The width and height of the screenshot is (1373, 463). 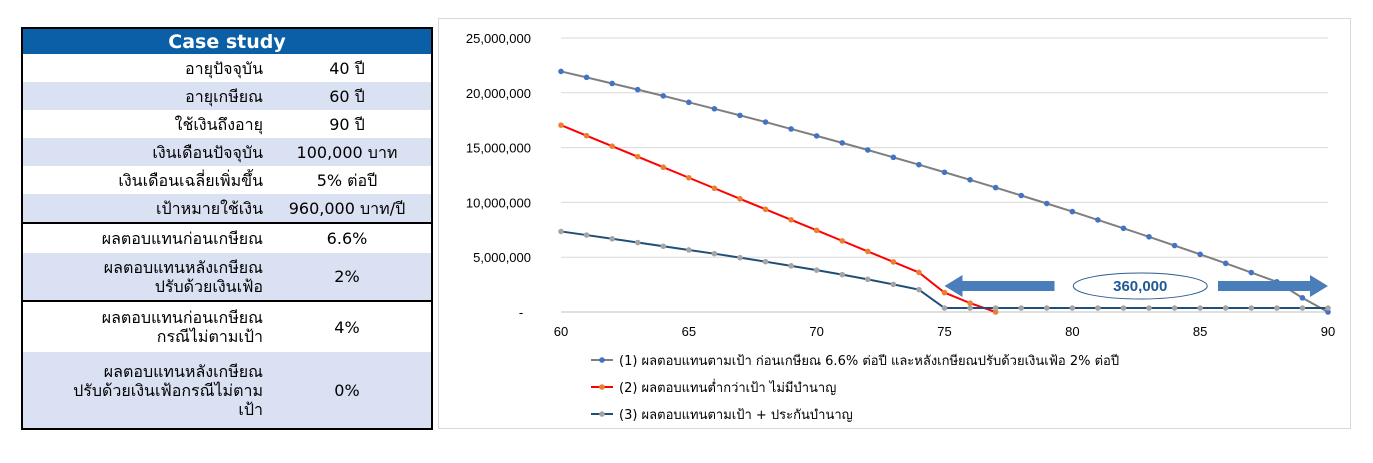 What do you see at coordinates (1273, 286) in the screenshot?
I see `annotation-arrow-right` at bounding box center [1273, 286].